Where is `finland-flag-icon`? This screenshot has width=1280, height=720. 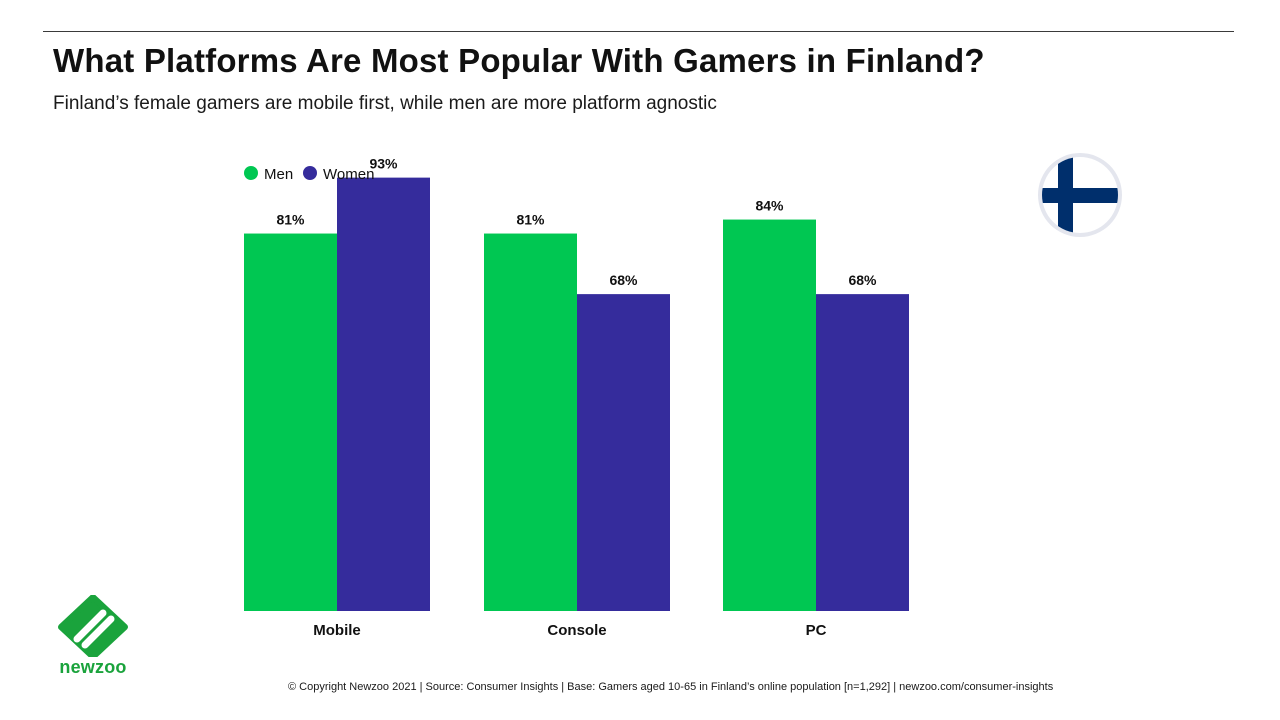 finland-flag-icon is located at coordinates (1080, 198).